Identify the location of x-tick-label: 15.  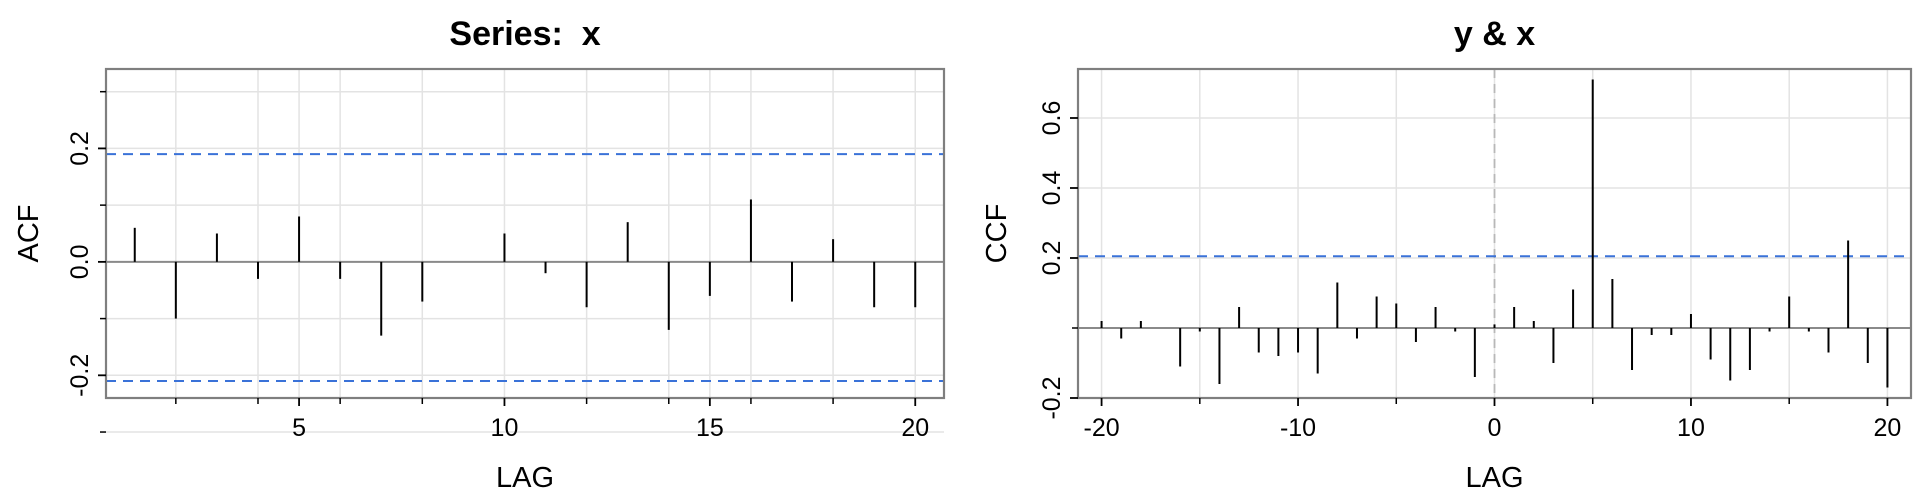
(710, 428).